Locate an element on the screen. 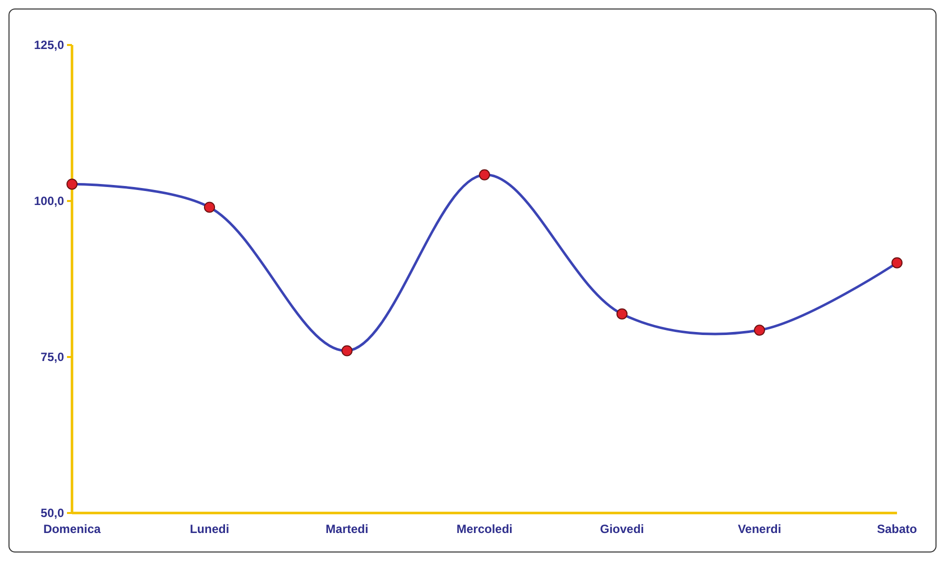 The image size is (945, 561). y-tick-label: 125,0 is located at coordinates (49, 45).